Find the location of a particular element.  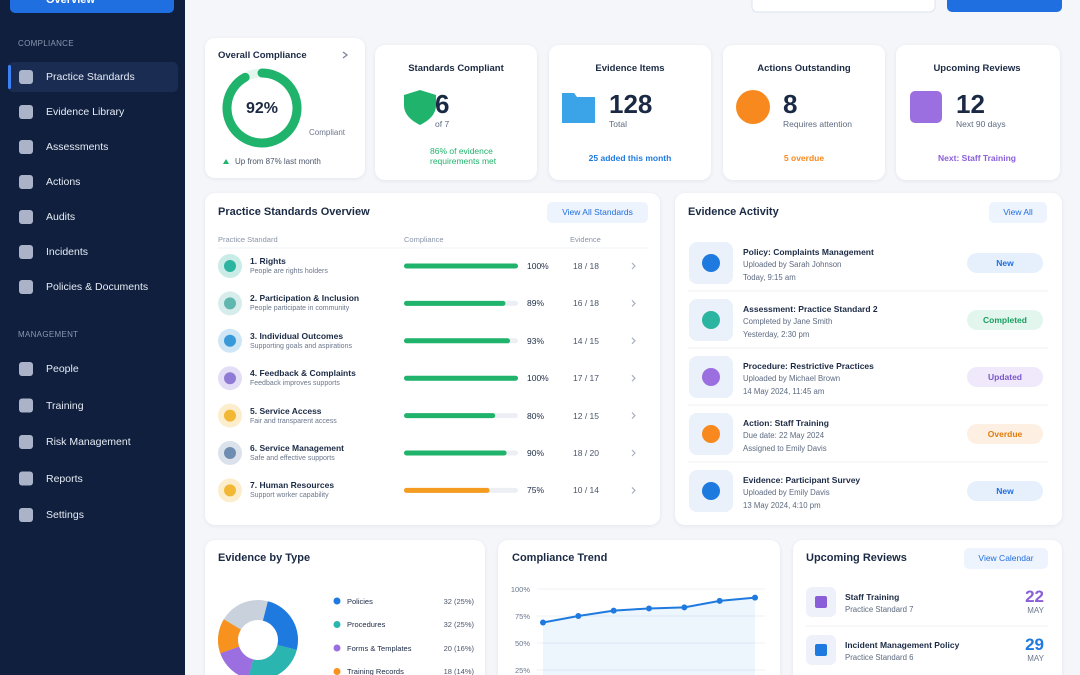

column-header: Practice Standard is located at coordinates (248, 239).